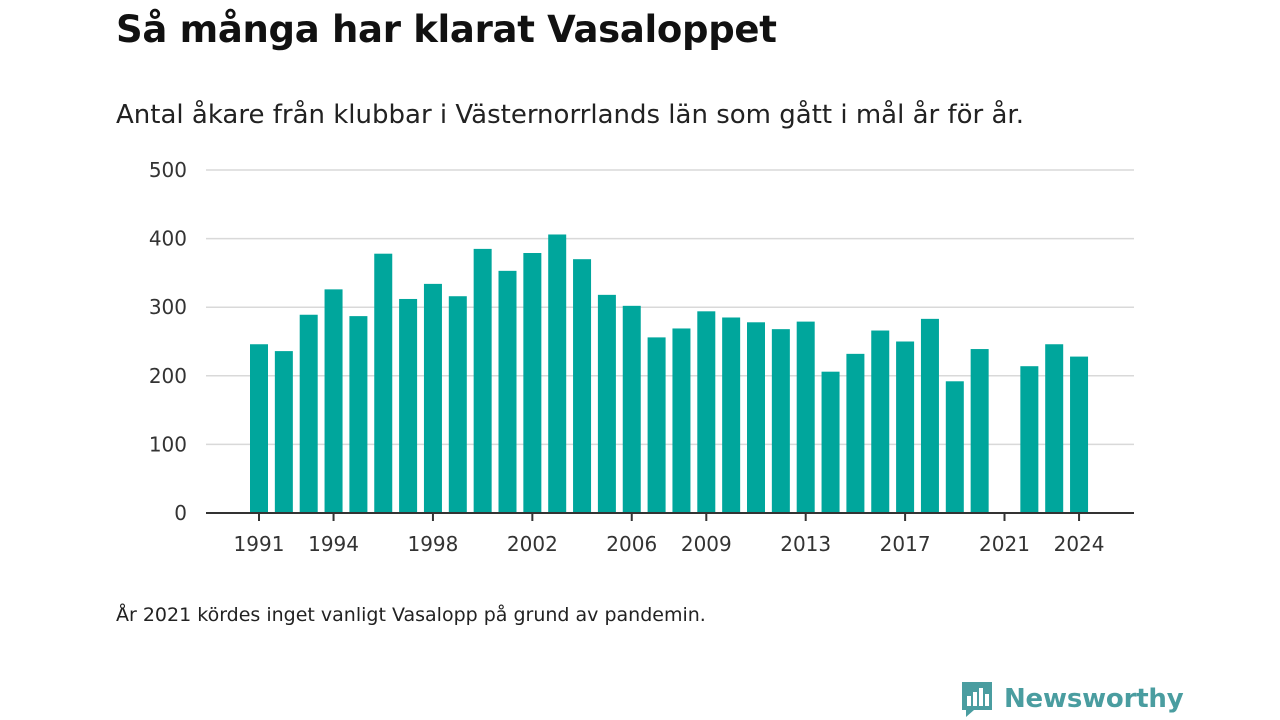 The width and height of the screenshot is (1280, 720). Describe the element at coordinates (168, 376) in the screenshot. I see `y-tick-label: 200` at that location.